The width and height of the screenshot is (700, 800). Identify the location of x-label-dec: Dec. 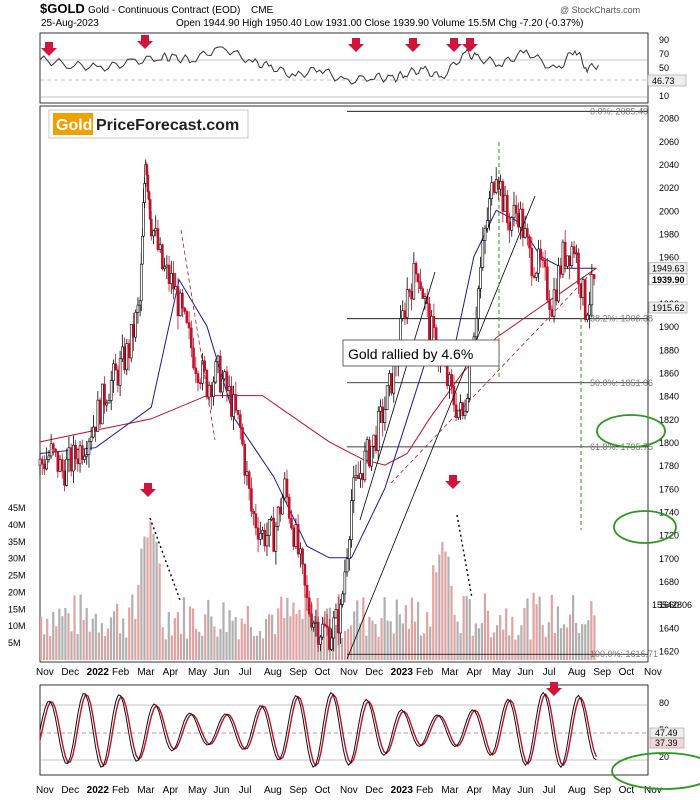
(70, 790).